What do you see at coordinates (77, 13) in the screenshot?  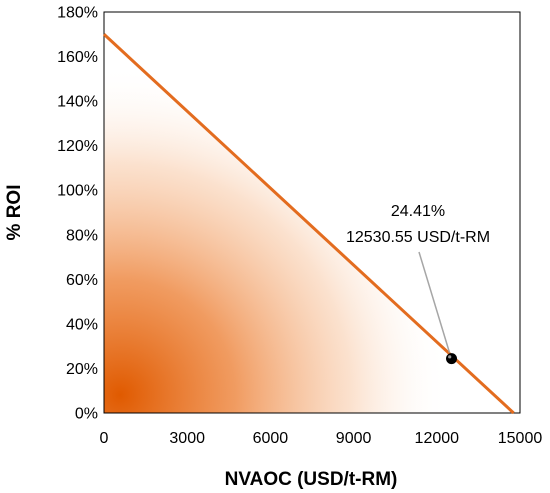 I see `y-tick-label: 180%` at bounding box center [77, 13].